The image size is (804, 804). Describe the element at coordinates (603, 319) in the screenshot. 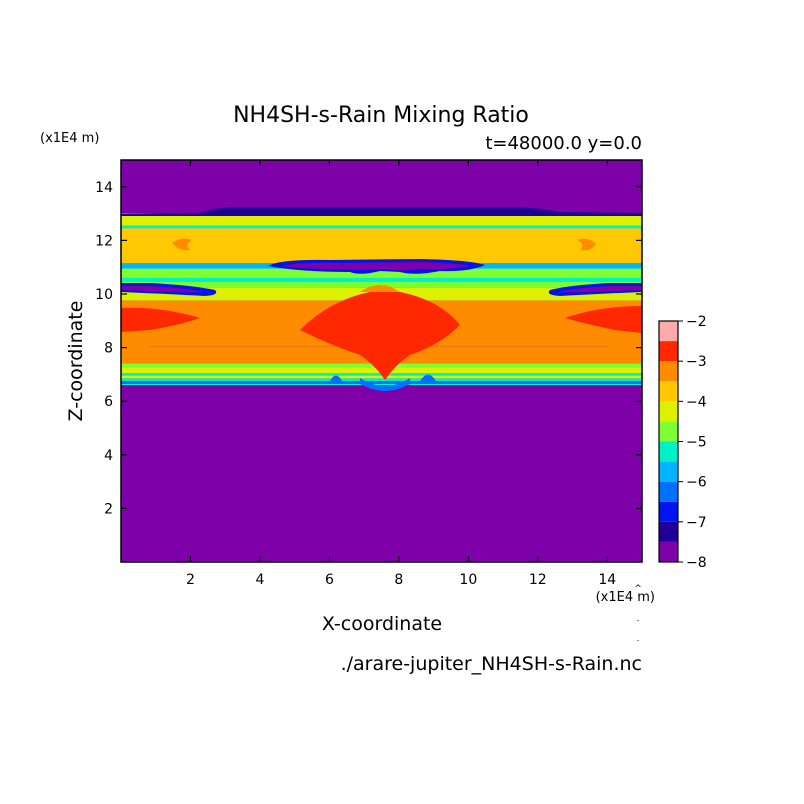

I see `contour-red-right-lobe` at that location.